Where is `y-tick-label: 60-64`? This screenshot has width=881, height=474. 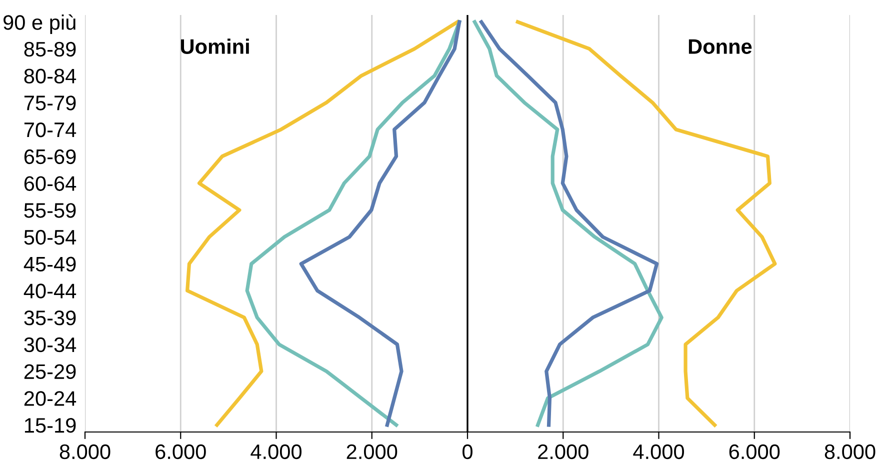 y-tick-label: 60-64 is located at coordinates (50, 183).